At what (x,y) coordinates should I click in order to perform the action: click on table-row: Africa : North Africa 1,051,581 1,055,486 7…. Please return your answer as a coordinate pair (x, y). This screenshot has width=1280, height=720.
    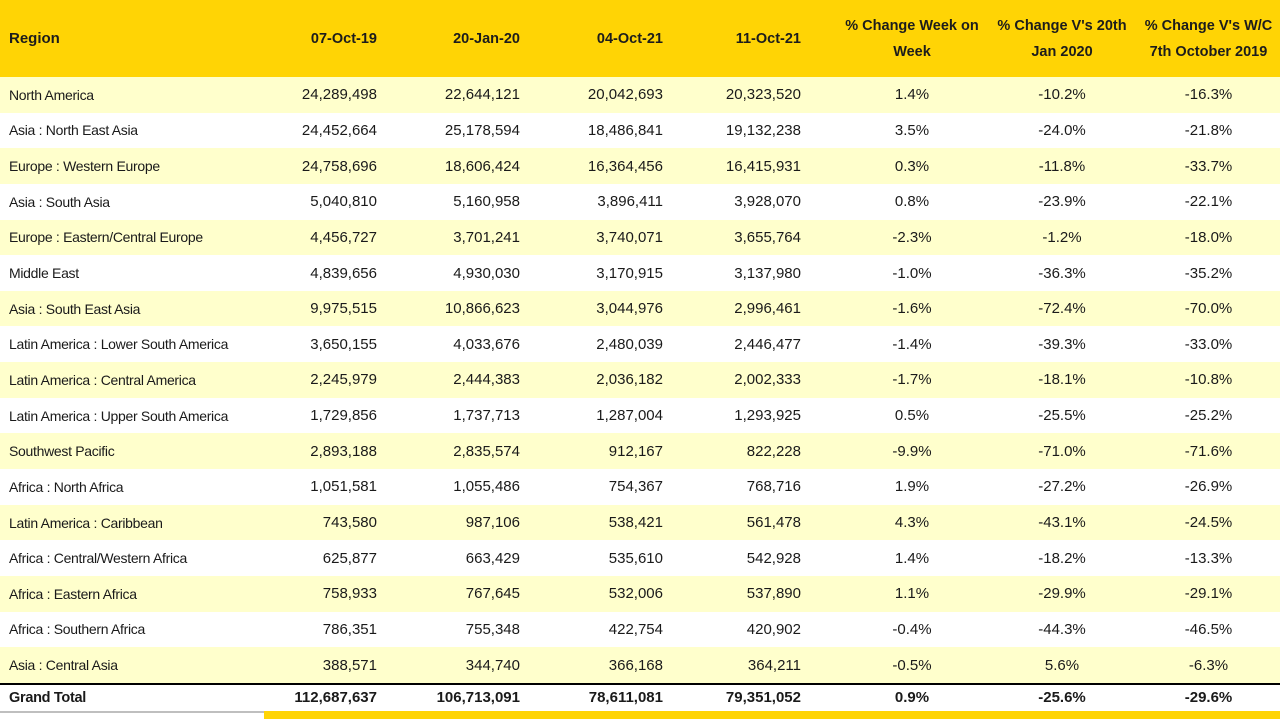
    Looking at the image, I should click on (640, 487).